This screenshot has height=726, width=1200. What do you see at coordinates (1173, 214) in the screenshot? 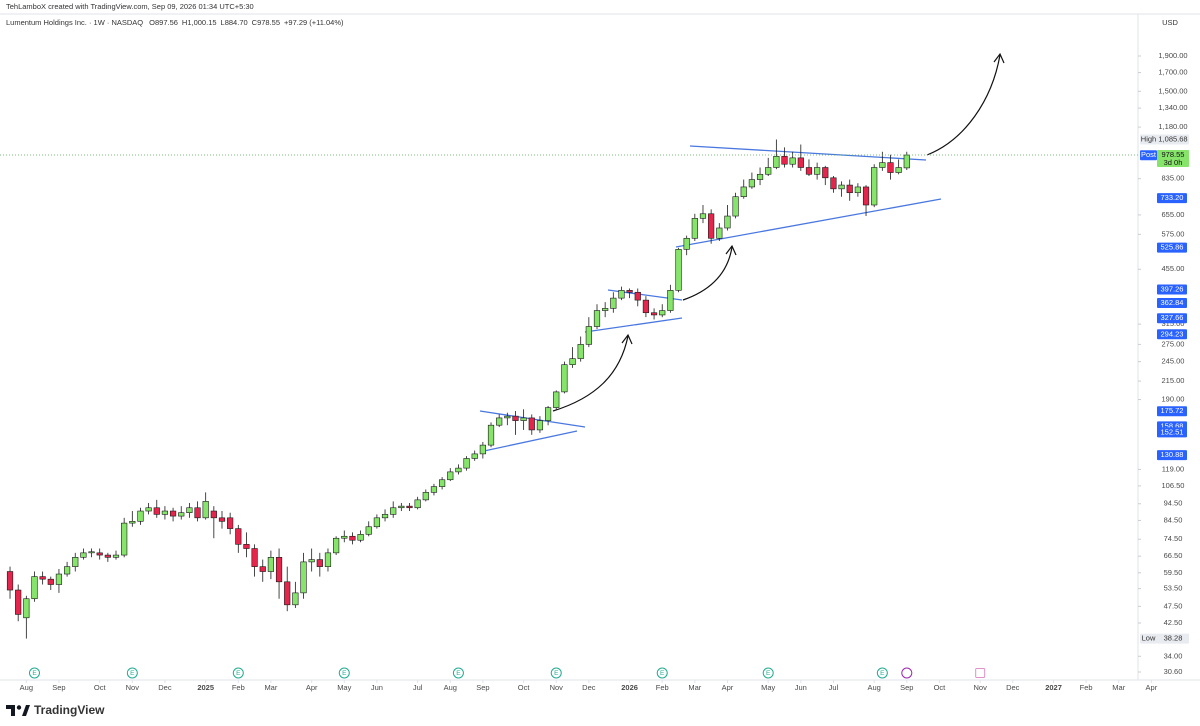
I see `y-tick-label: 655.00` at bounding box center [1173, 214].